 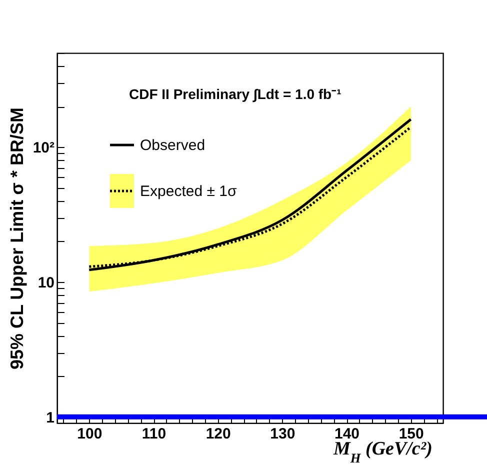 What do you see at coordinates (218, 434) in the screenshot?
I see `x-tick-label: 120` at bounding box center [218, 434].